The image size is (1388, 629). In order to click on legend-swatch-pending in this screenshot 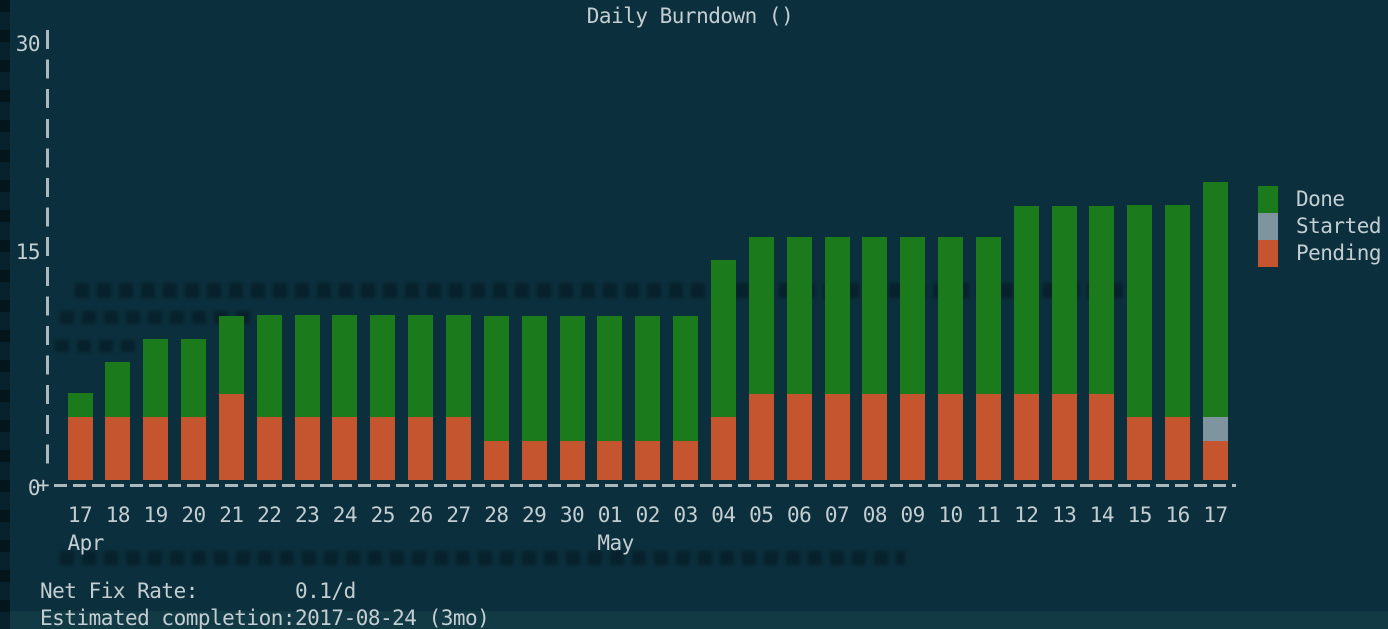, I will do `click(1268, 253)`.